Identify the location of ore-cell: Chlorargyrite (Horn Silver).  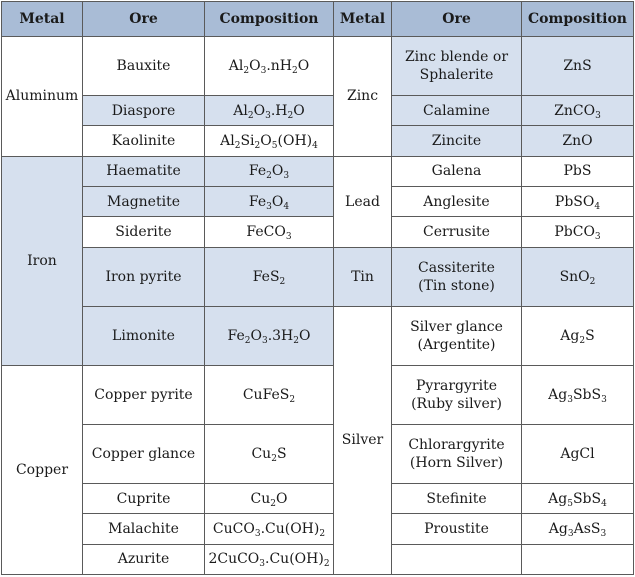
(456, 453).